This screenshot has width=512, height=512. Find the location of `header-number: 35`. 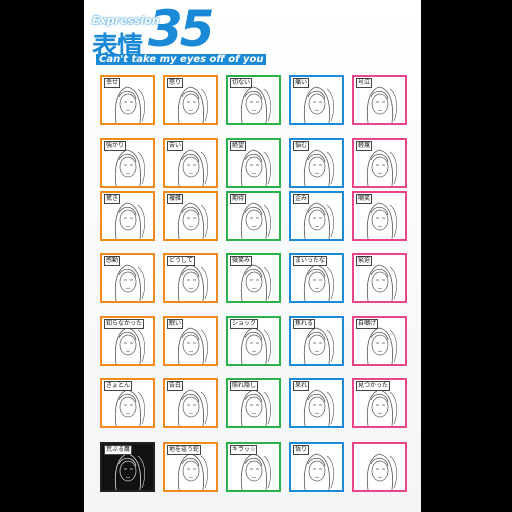

header-number: 35 is located at coordinates (181, 29).